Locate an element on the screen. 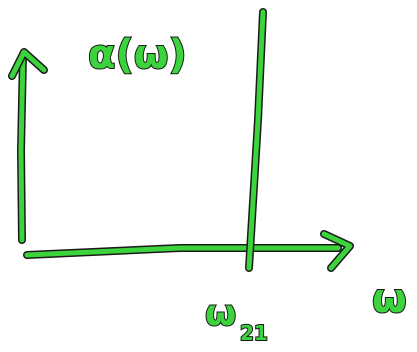  y-axis is located at coordinates (22, 147).